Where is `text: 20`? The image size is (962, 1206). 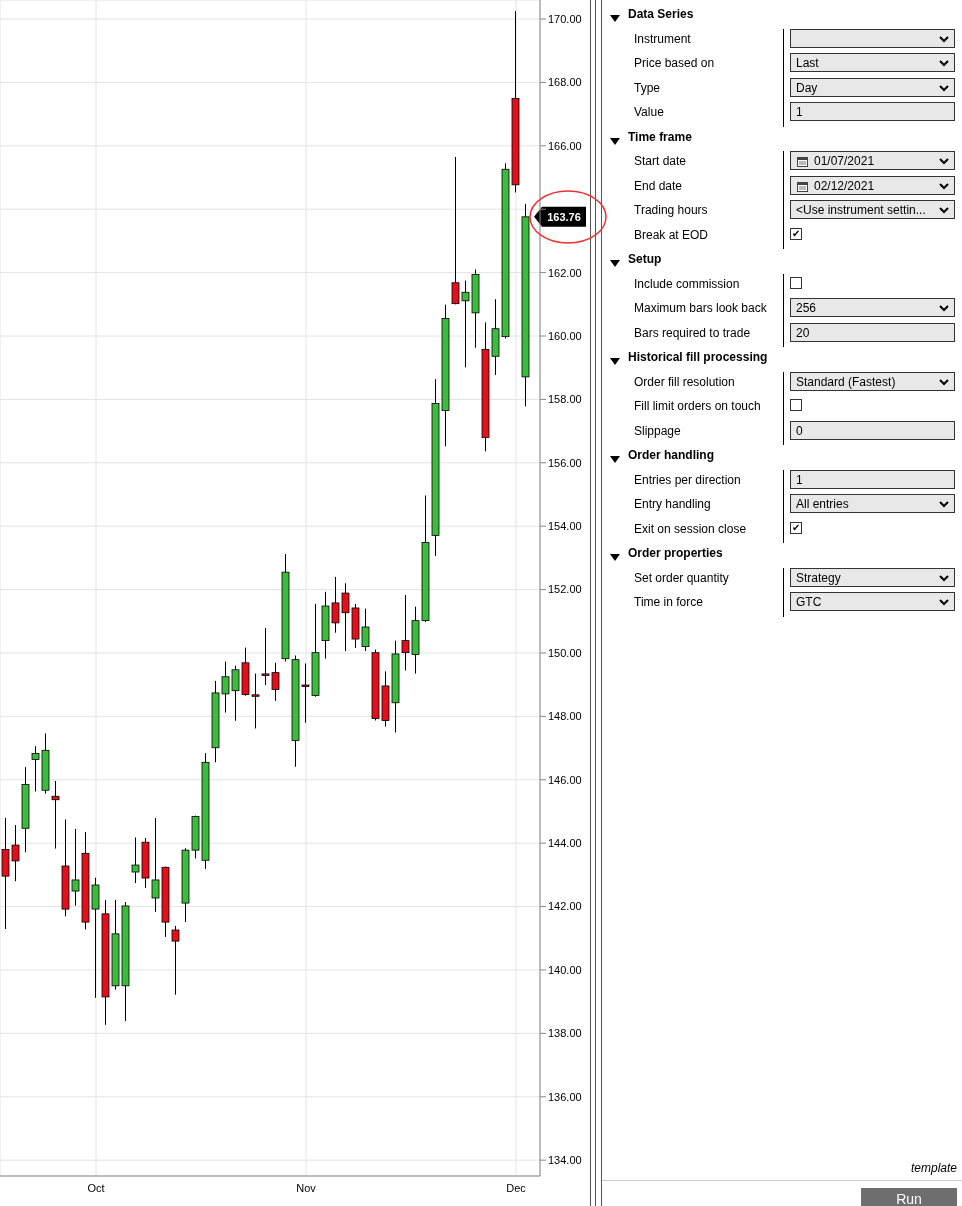
text: 20 is located at coordinates (803, 332).